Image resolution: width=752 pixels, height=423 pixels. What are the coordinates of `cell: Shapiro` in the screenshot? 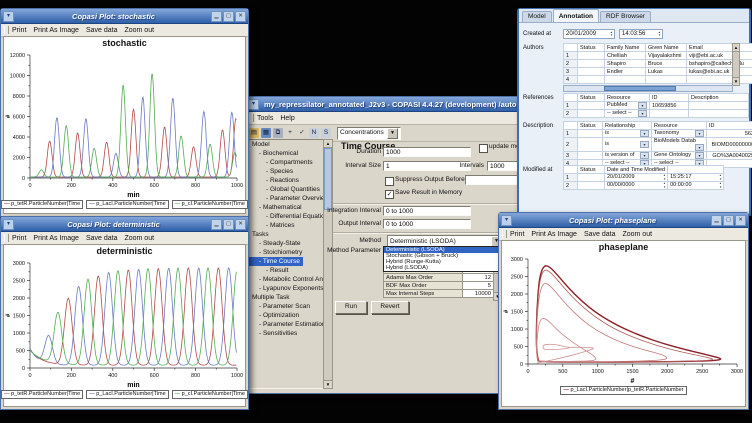 It's located at (625, 63).